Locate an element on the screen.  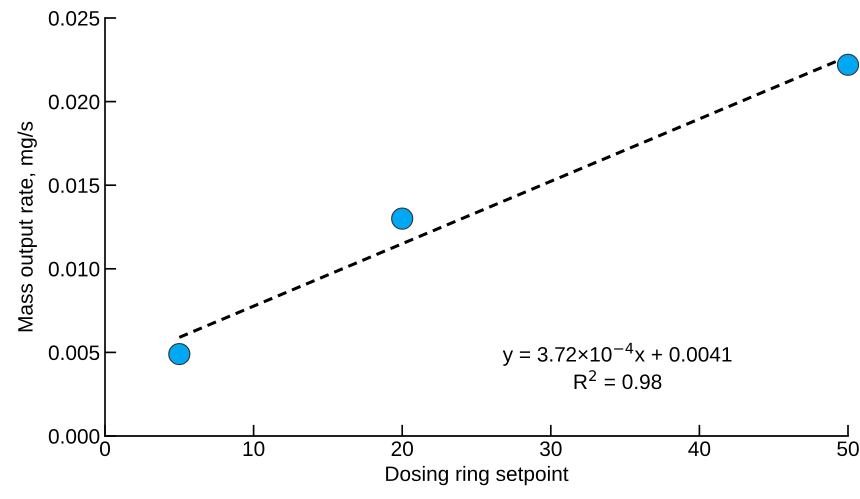
y-axis-title: Mass output rate, mg/s is located at coordinates (27, 227).